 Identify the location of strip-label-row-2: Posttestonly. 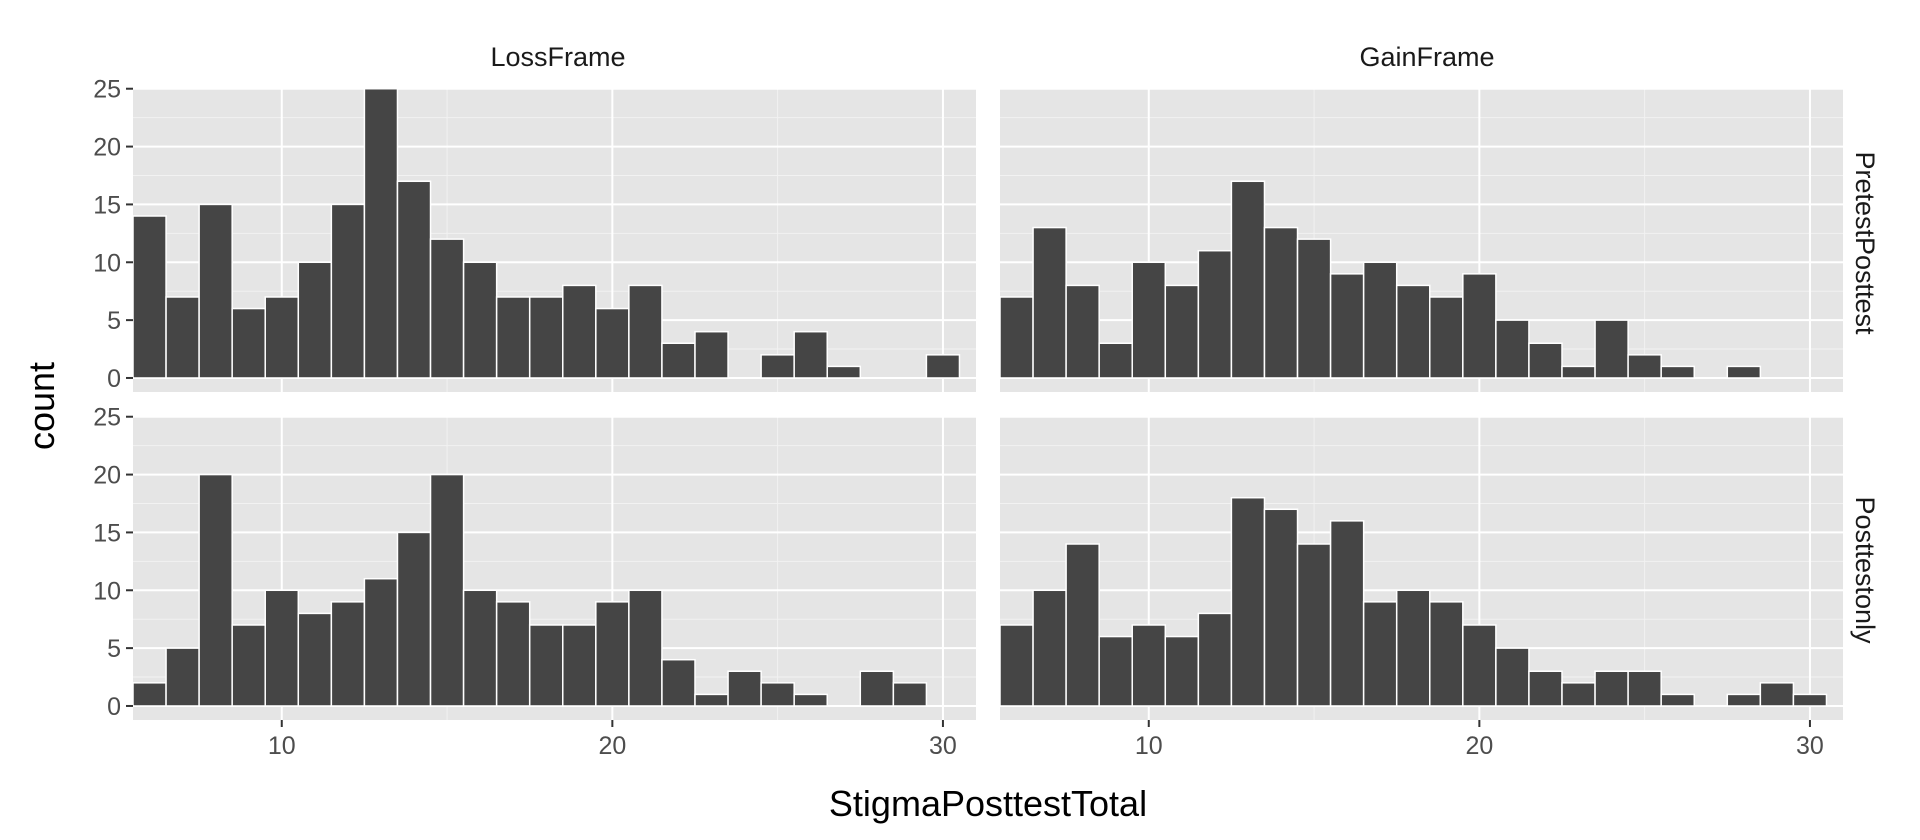
(1865, 570).